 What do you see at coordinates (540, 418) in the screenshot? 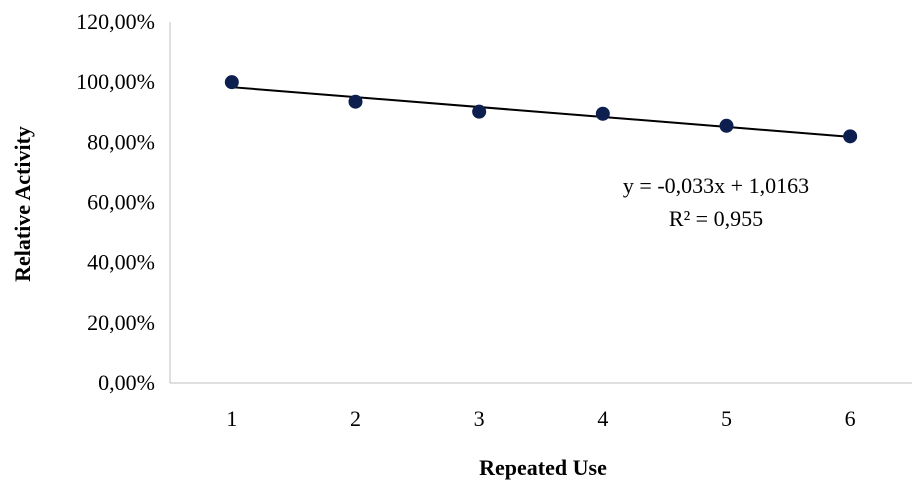
I see `x-tick-labels: 1 2 3 4 5 6` at bounding box center [540, 418].